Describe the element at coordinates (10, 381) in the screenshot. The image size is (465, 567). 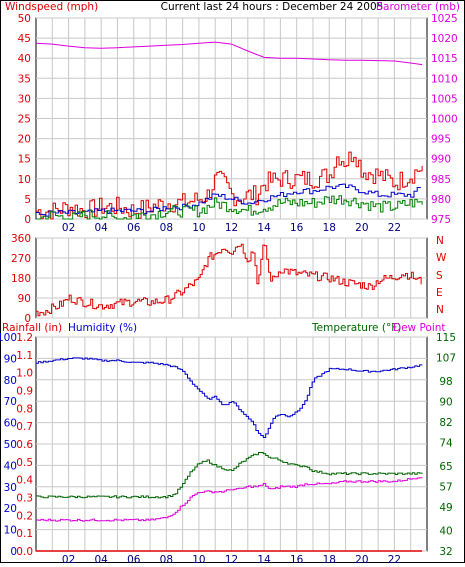
I see `humidity-tick-8: 80` at that location.